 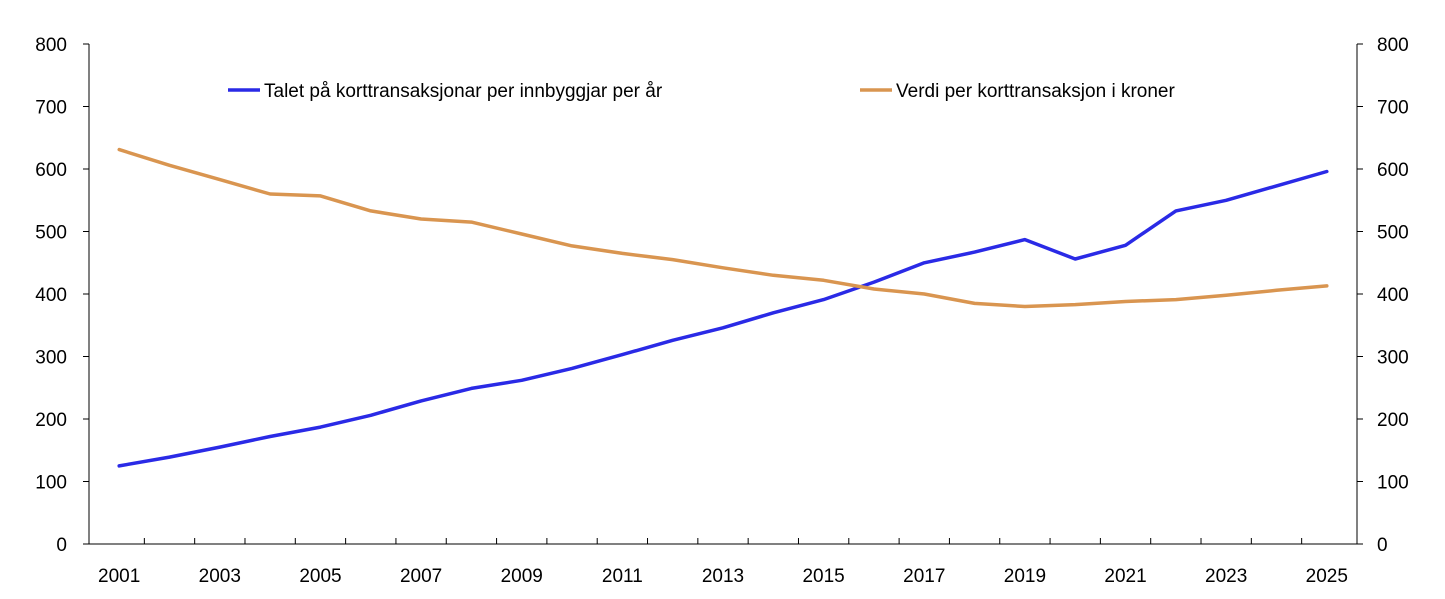 I want to click on right-y-tick-label: 0, so click(x=1382, y=545).